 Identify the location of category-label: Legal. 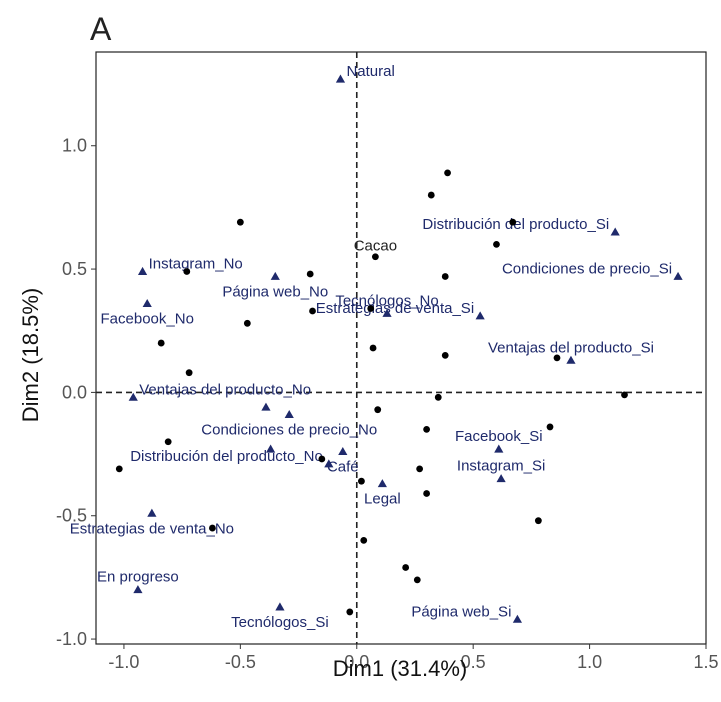
(382, 499).